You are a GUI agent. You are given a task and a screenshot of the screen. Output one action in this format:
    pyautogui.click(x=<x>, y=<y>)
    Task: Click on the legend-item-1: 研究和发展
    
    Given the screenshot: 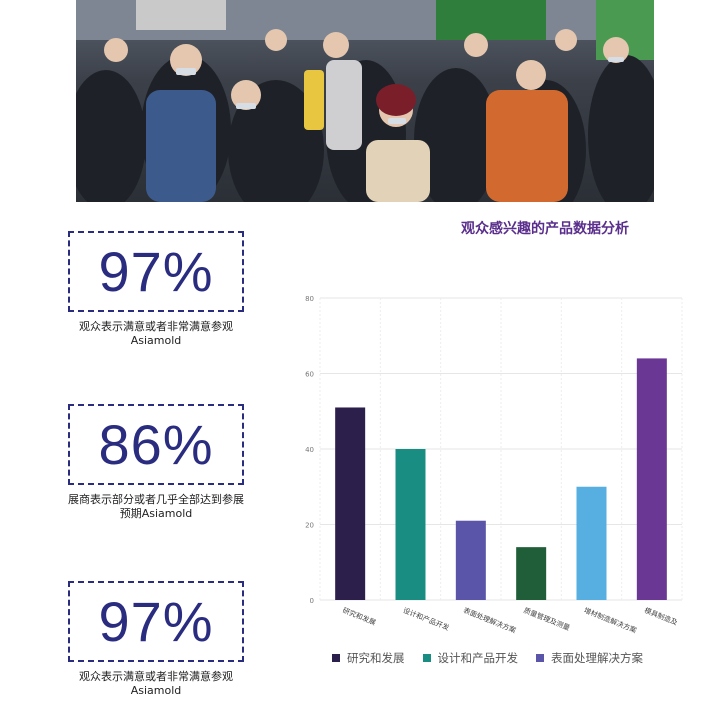 What is the action you would take?
    pyautogui.click(x=368, y=658)
    